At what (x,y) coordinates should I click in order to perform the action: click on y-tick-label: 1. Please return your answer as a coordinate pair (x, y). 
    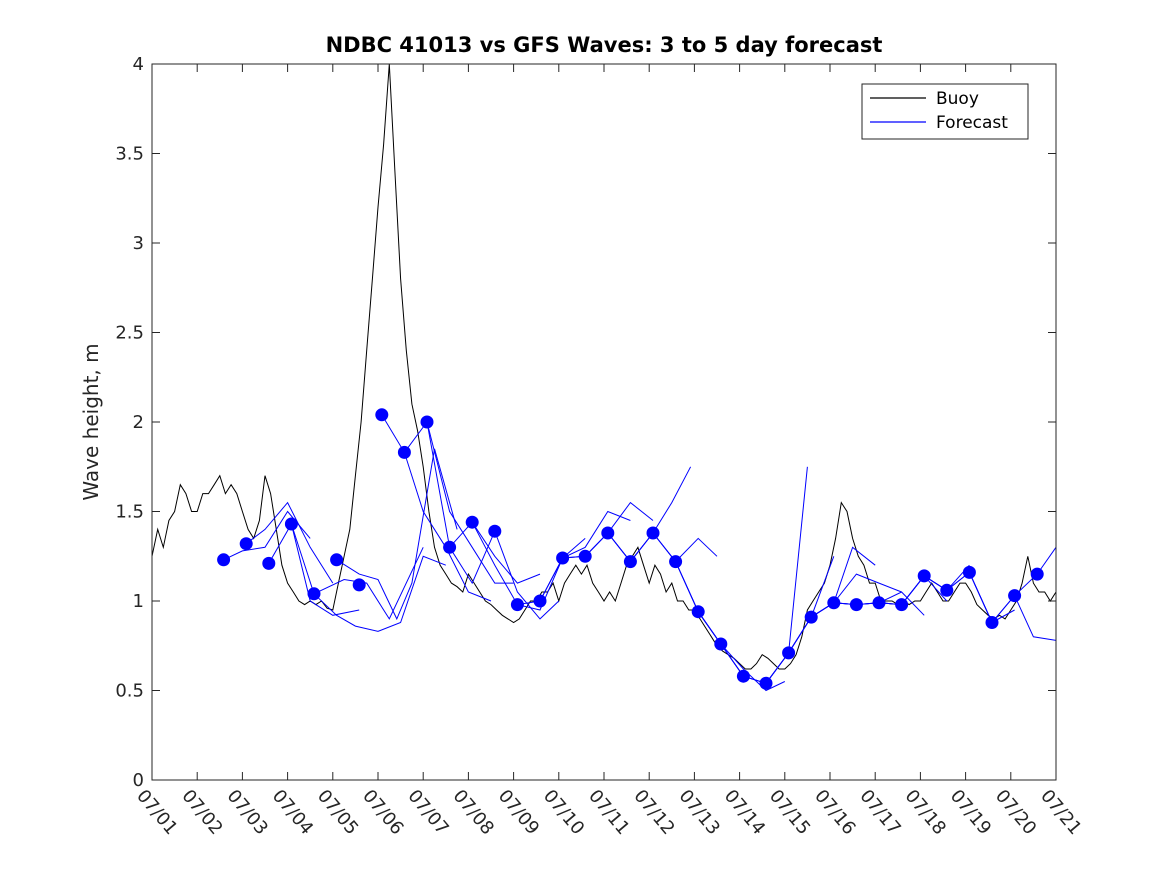
    Looking at the image, I should click on (138, 601).